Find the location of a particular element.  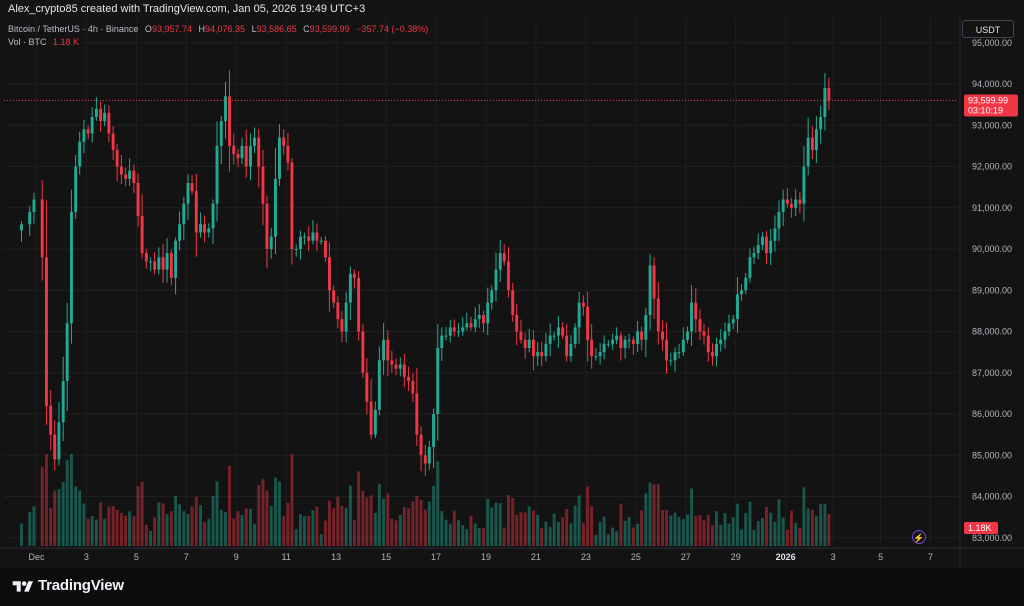

tradingview-logo-icon is located at coordinates (23, 587).